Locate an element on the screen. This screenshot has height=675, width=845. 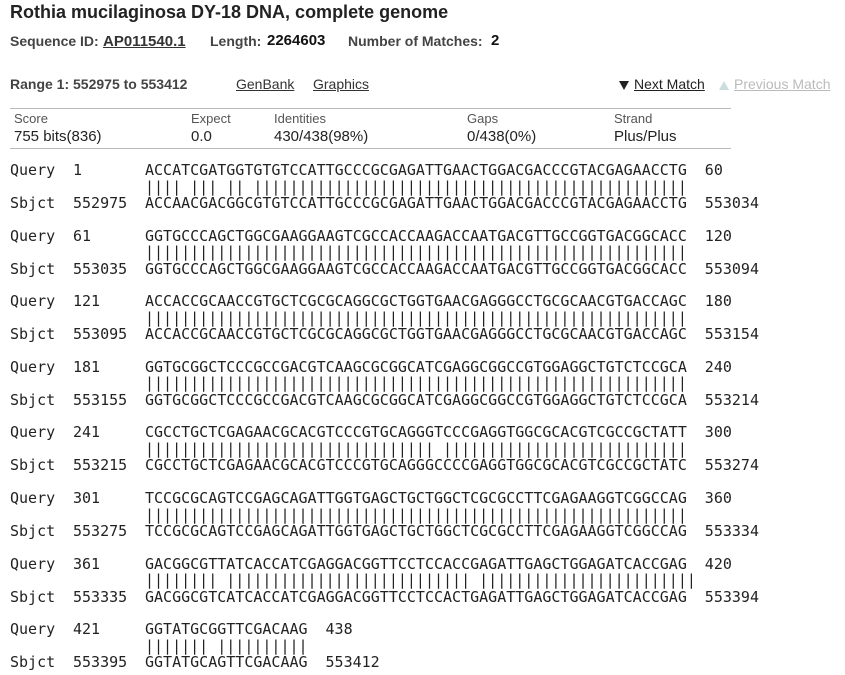
sbjct-sequence: GGTATGCAGTTCGACAAG is located at coordinates (226, 662).